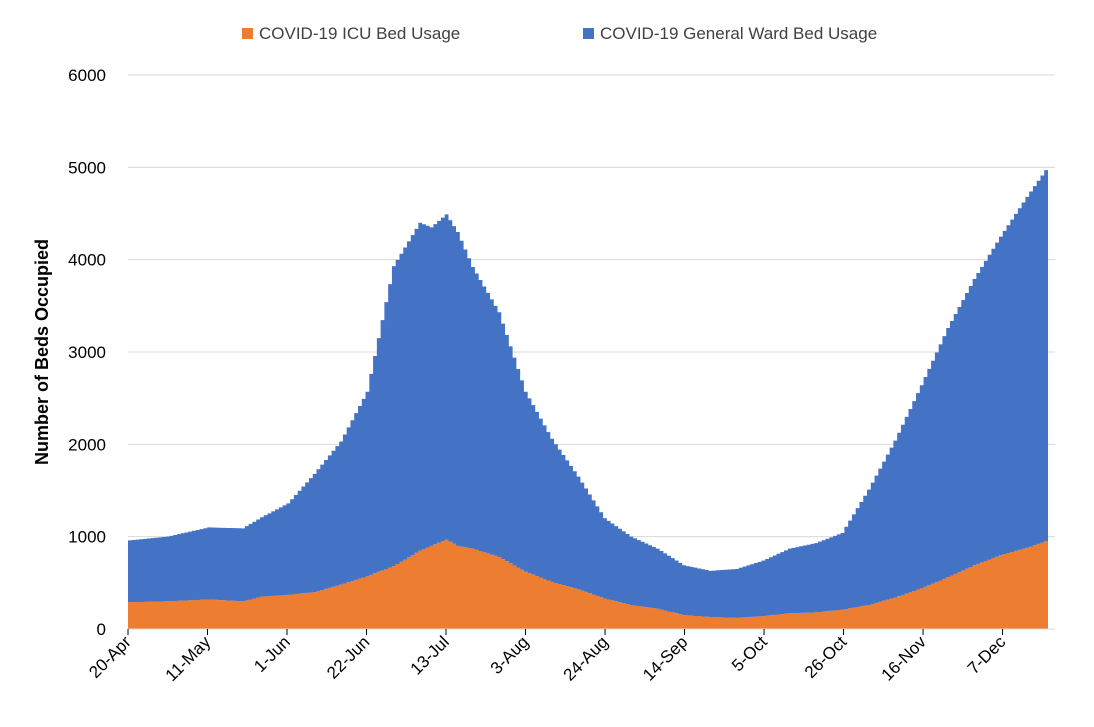 Image resolution: width=1094 pixels, height=727 pixels. I want to click on y-axis-ticks: 0 1000 2000 3000 4000 5000 6000, so click(87, 352).